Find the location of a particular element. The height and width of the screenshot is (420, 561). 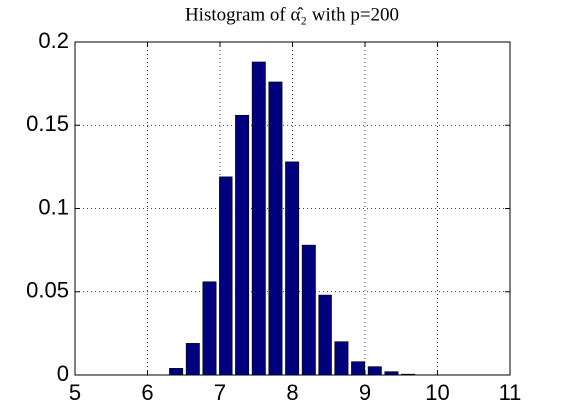

x-tick-label: 11 is located at coordinates (510, 392).